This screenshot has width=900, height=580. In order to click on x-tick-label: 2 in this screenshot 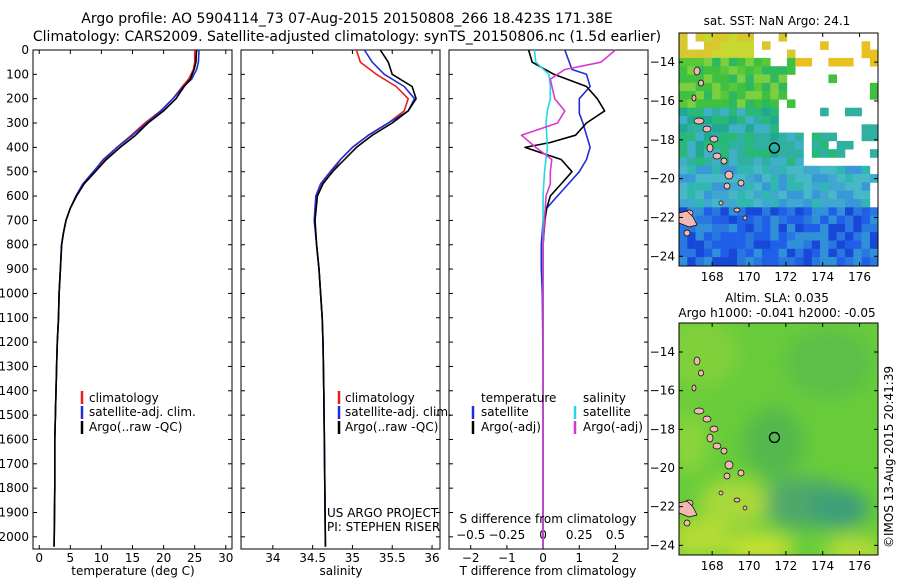, I will do `click(616, 558)`.